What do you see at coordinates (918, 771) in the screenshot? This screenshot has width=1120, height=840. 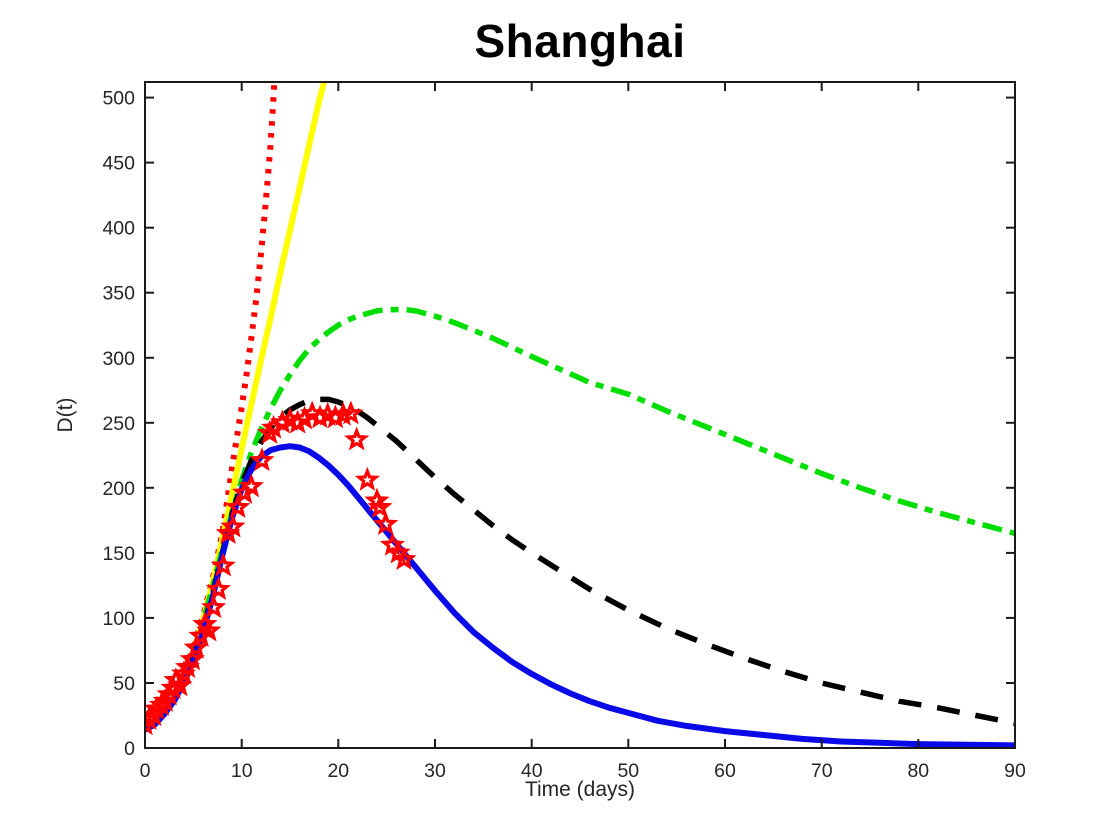 I see `x-tick-label: 80` at bounding box center [918, 771].